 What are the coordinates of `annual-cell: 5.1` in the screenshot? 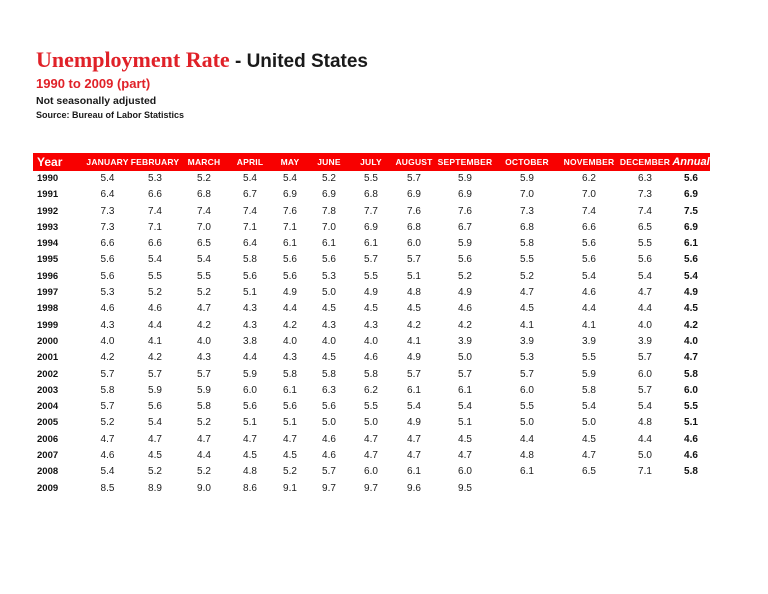 It's located at (691, 423).